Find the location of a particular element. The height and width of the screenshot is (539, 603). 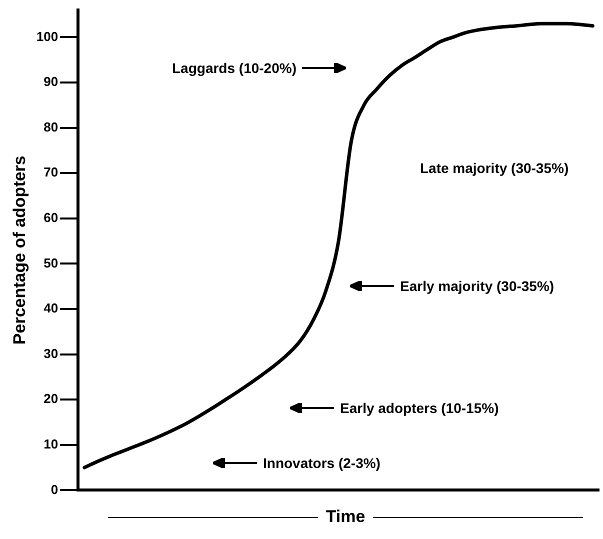

annotation: Early adopters (10-15%) is located at coordinates (419, 408).